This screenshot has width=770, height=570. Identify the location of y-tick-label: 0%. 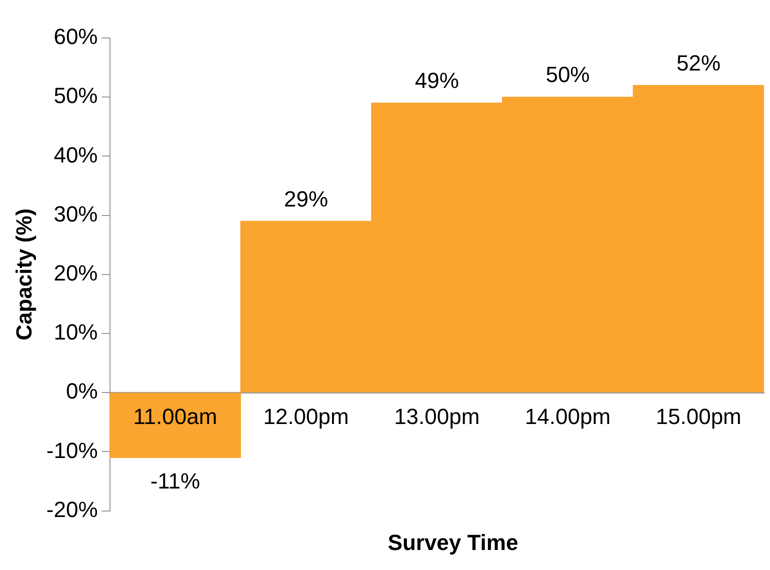
(82, 391).